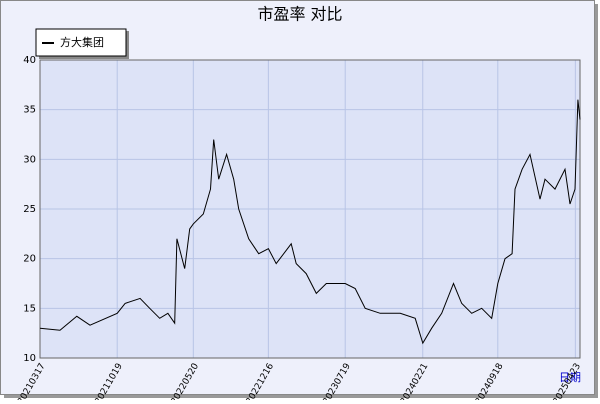 This screenshot has height=404, width=600. What do you see at coordinates (29, 259) in the screenshot?
I see `y-tick-label: 20` at bounding box center [29, 259].